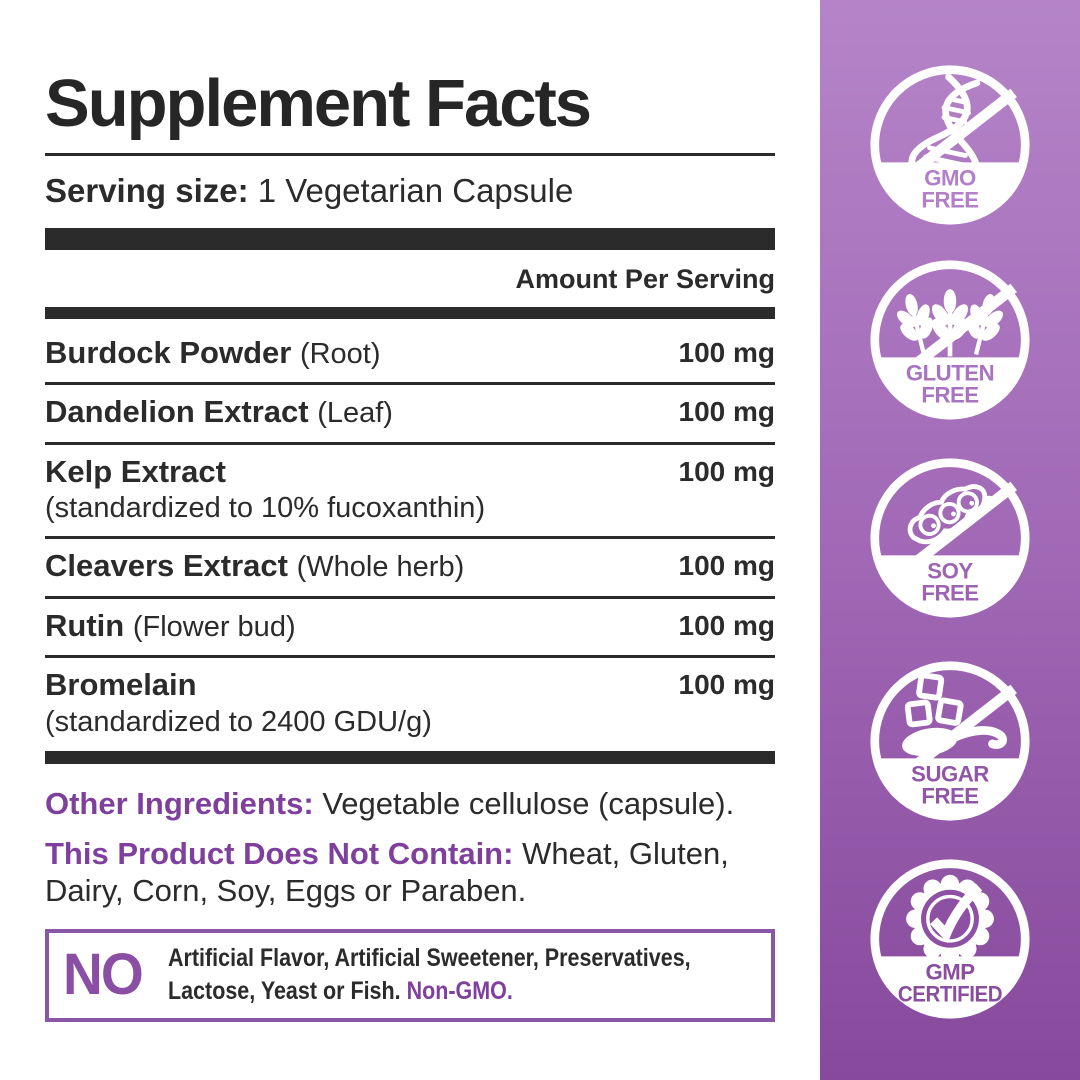 The image size is (1080, 1080). Describe the element at coordinates (179, 803) in the screenshot. I see `other-ingredients-label: Other Ingredients:` at that location.